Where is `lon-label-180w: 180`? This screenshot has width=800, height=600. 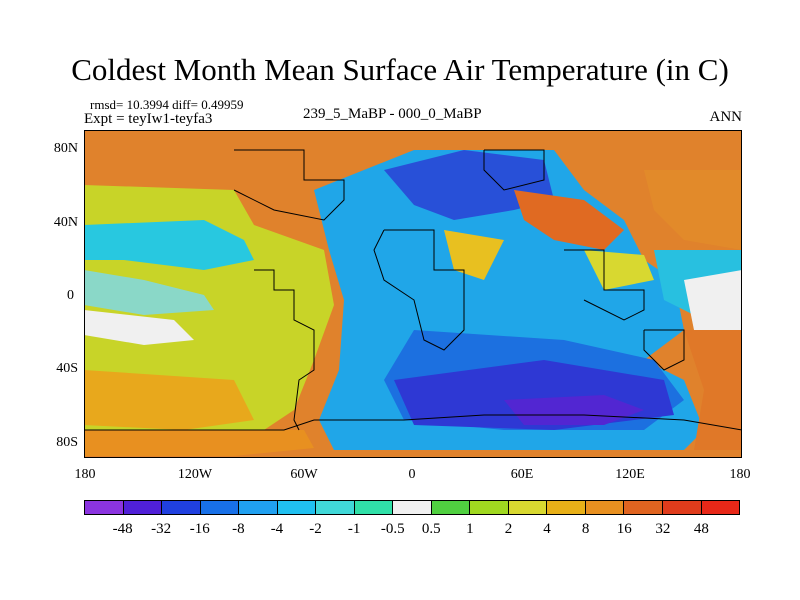
lon-label-180w: 180 is located at coordinates (85, 474).